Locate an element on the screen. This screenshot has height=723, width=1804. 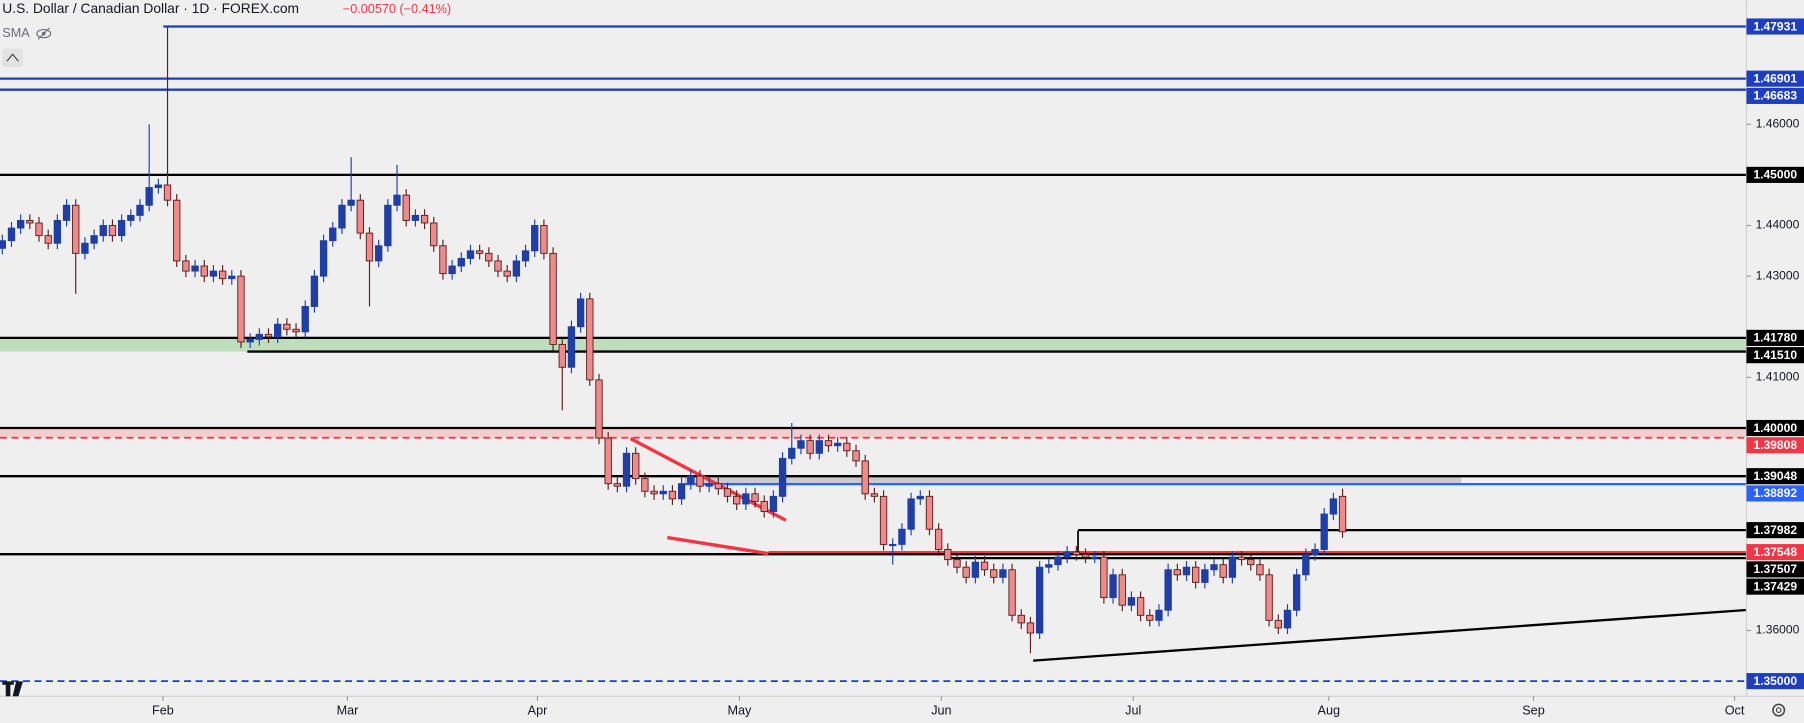
x-tick-label: Jul is located at coordinates (1133, 711).